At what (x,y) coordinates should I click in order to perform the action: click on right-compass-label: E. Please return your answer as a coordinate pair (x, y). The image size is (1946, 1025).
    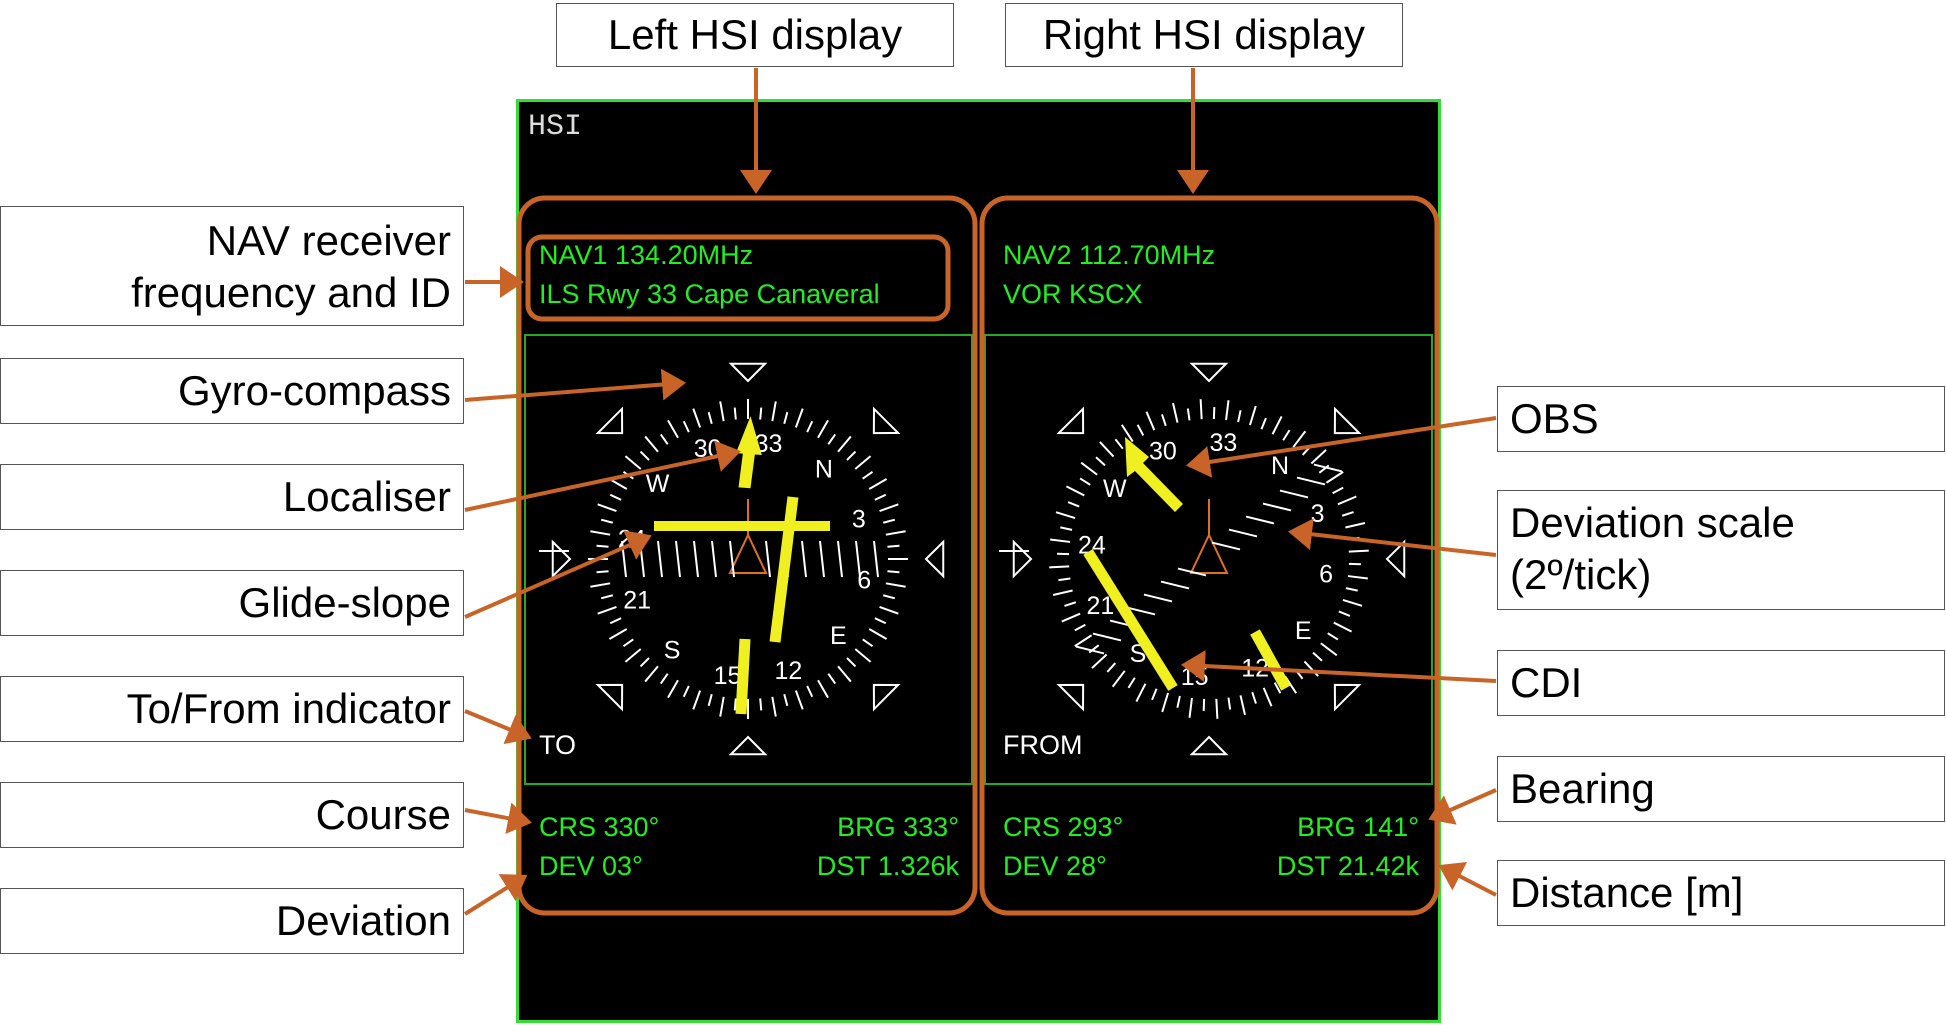
    Looking at the image, I should click on (1303, 631).